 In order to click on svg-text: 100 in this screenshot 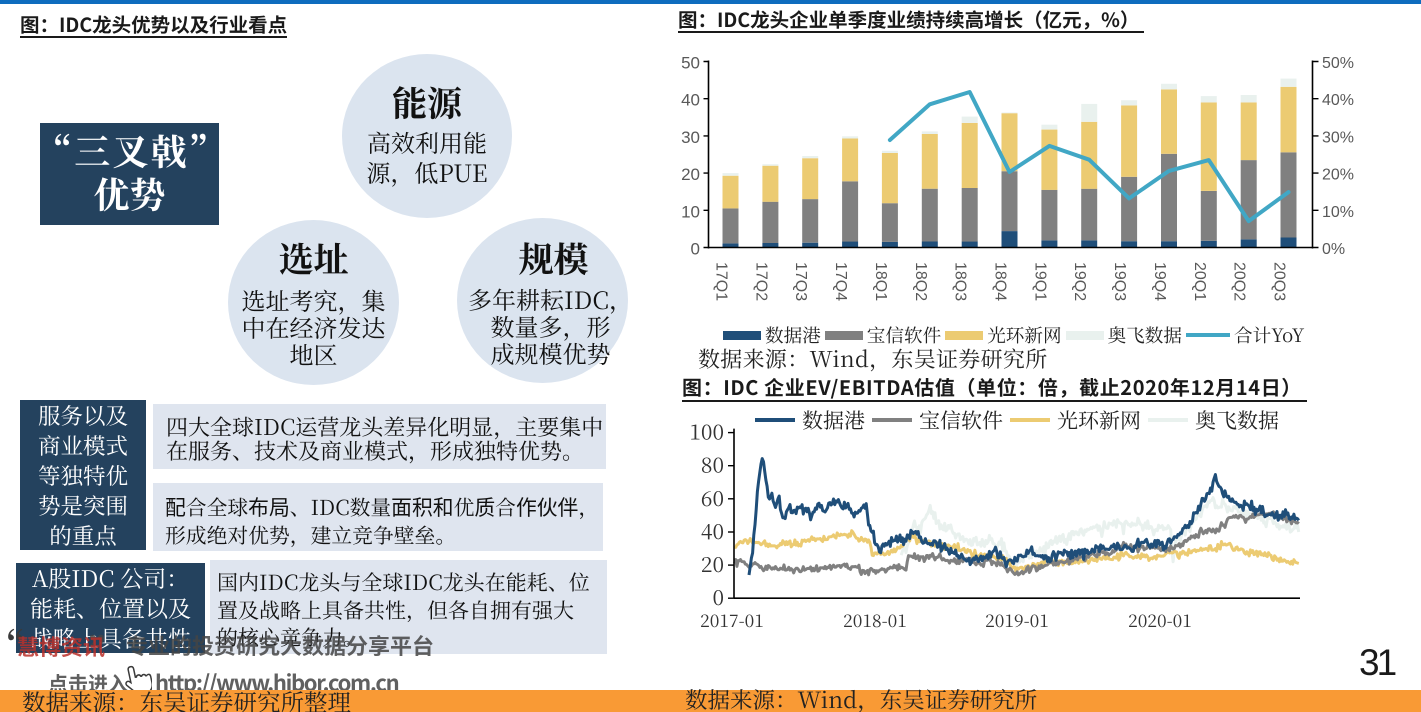, I will do `click(706, 432)`.